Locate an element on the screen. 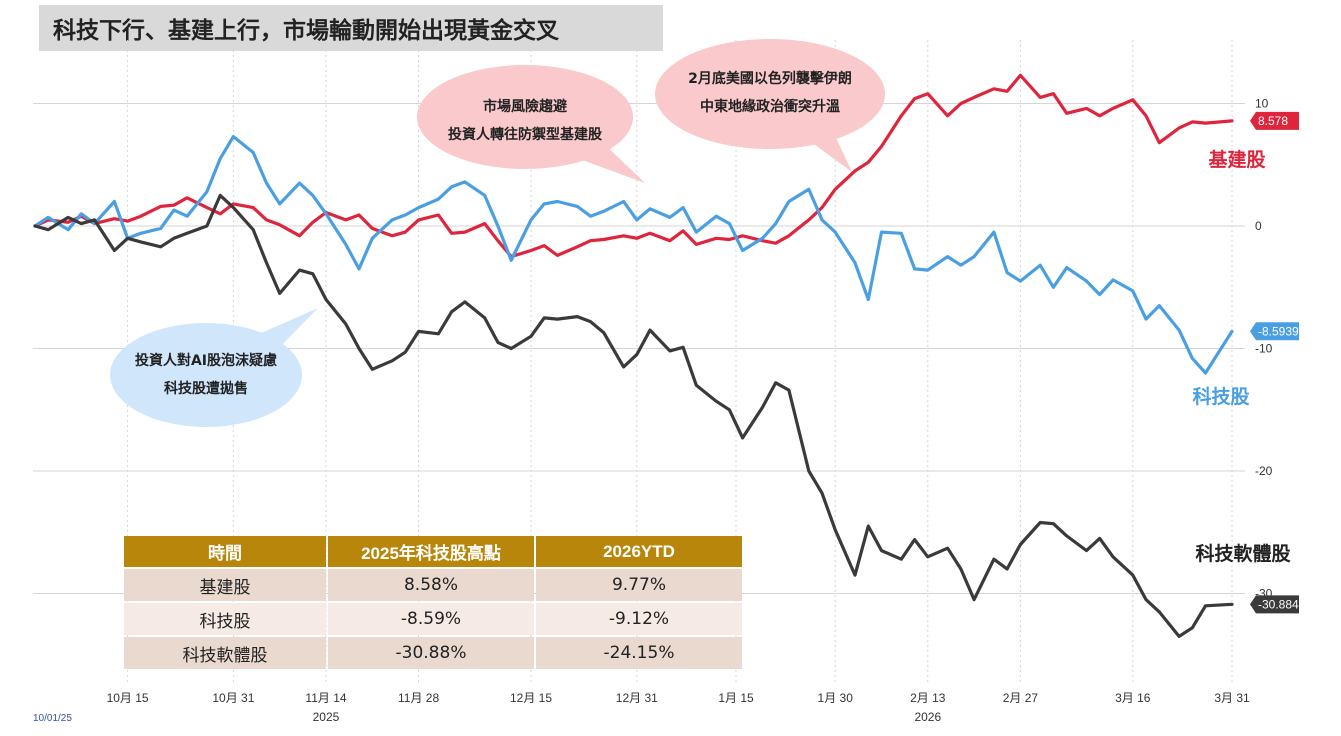 This screenshot has width=1341, height=736. y-tick-label: -10 is located at coordinates (1264, 349).